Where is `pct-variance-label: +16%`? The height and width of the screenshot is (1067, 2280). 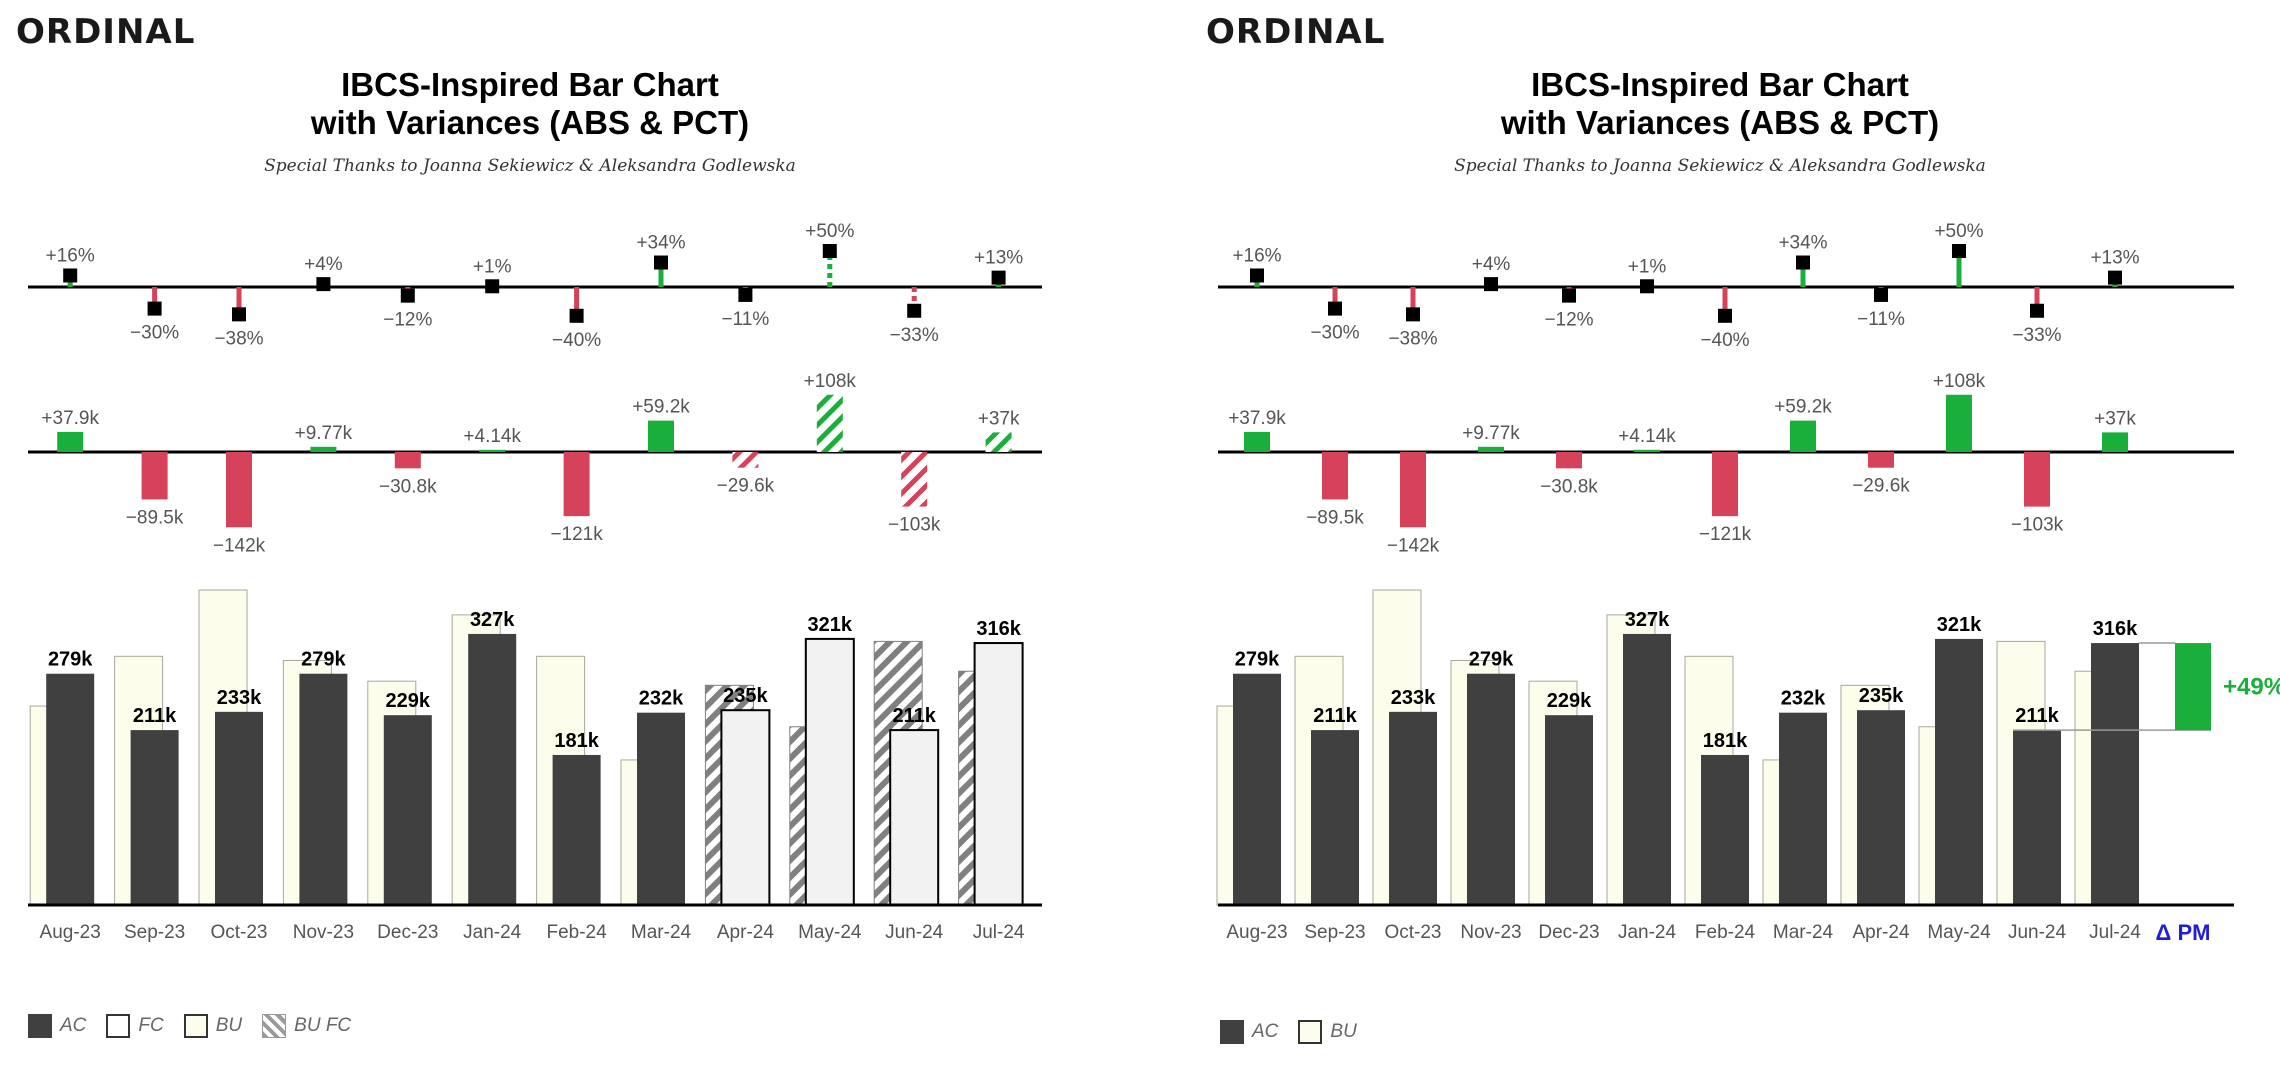 pct-variance-label: +16% is located at coordinates (1256, 255).